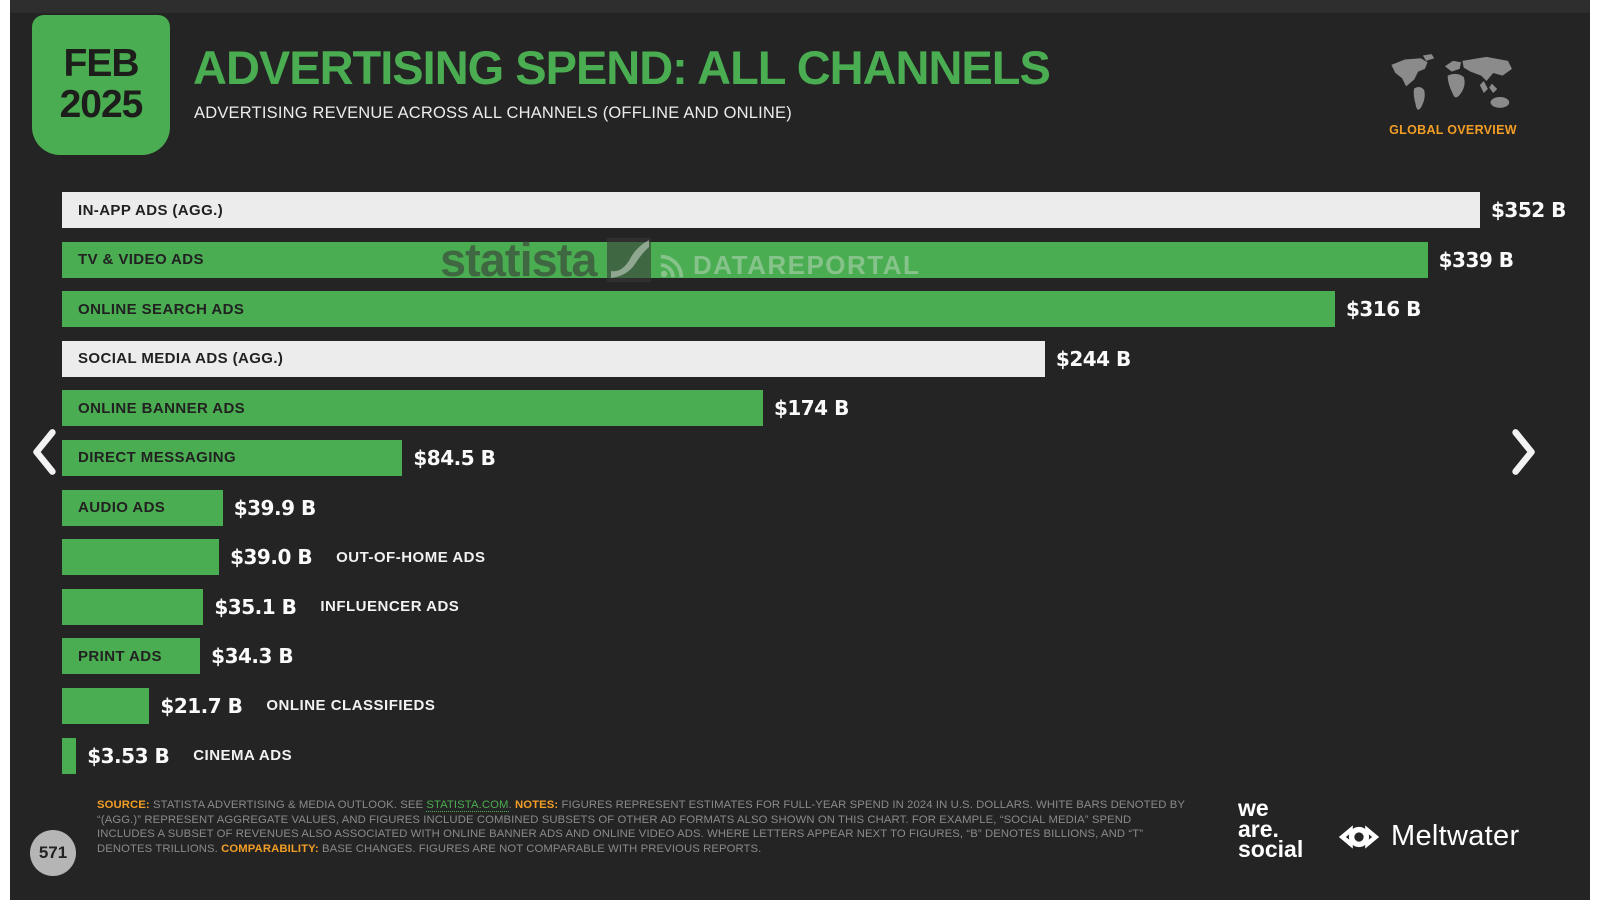 This screenshot has width=1600, height=900. Describe the element at coordinates (811, 408) in the screenshot. I see `bar-value: $174 B` at that location.